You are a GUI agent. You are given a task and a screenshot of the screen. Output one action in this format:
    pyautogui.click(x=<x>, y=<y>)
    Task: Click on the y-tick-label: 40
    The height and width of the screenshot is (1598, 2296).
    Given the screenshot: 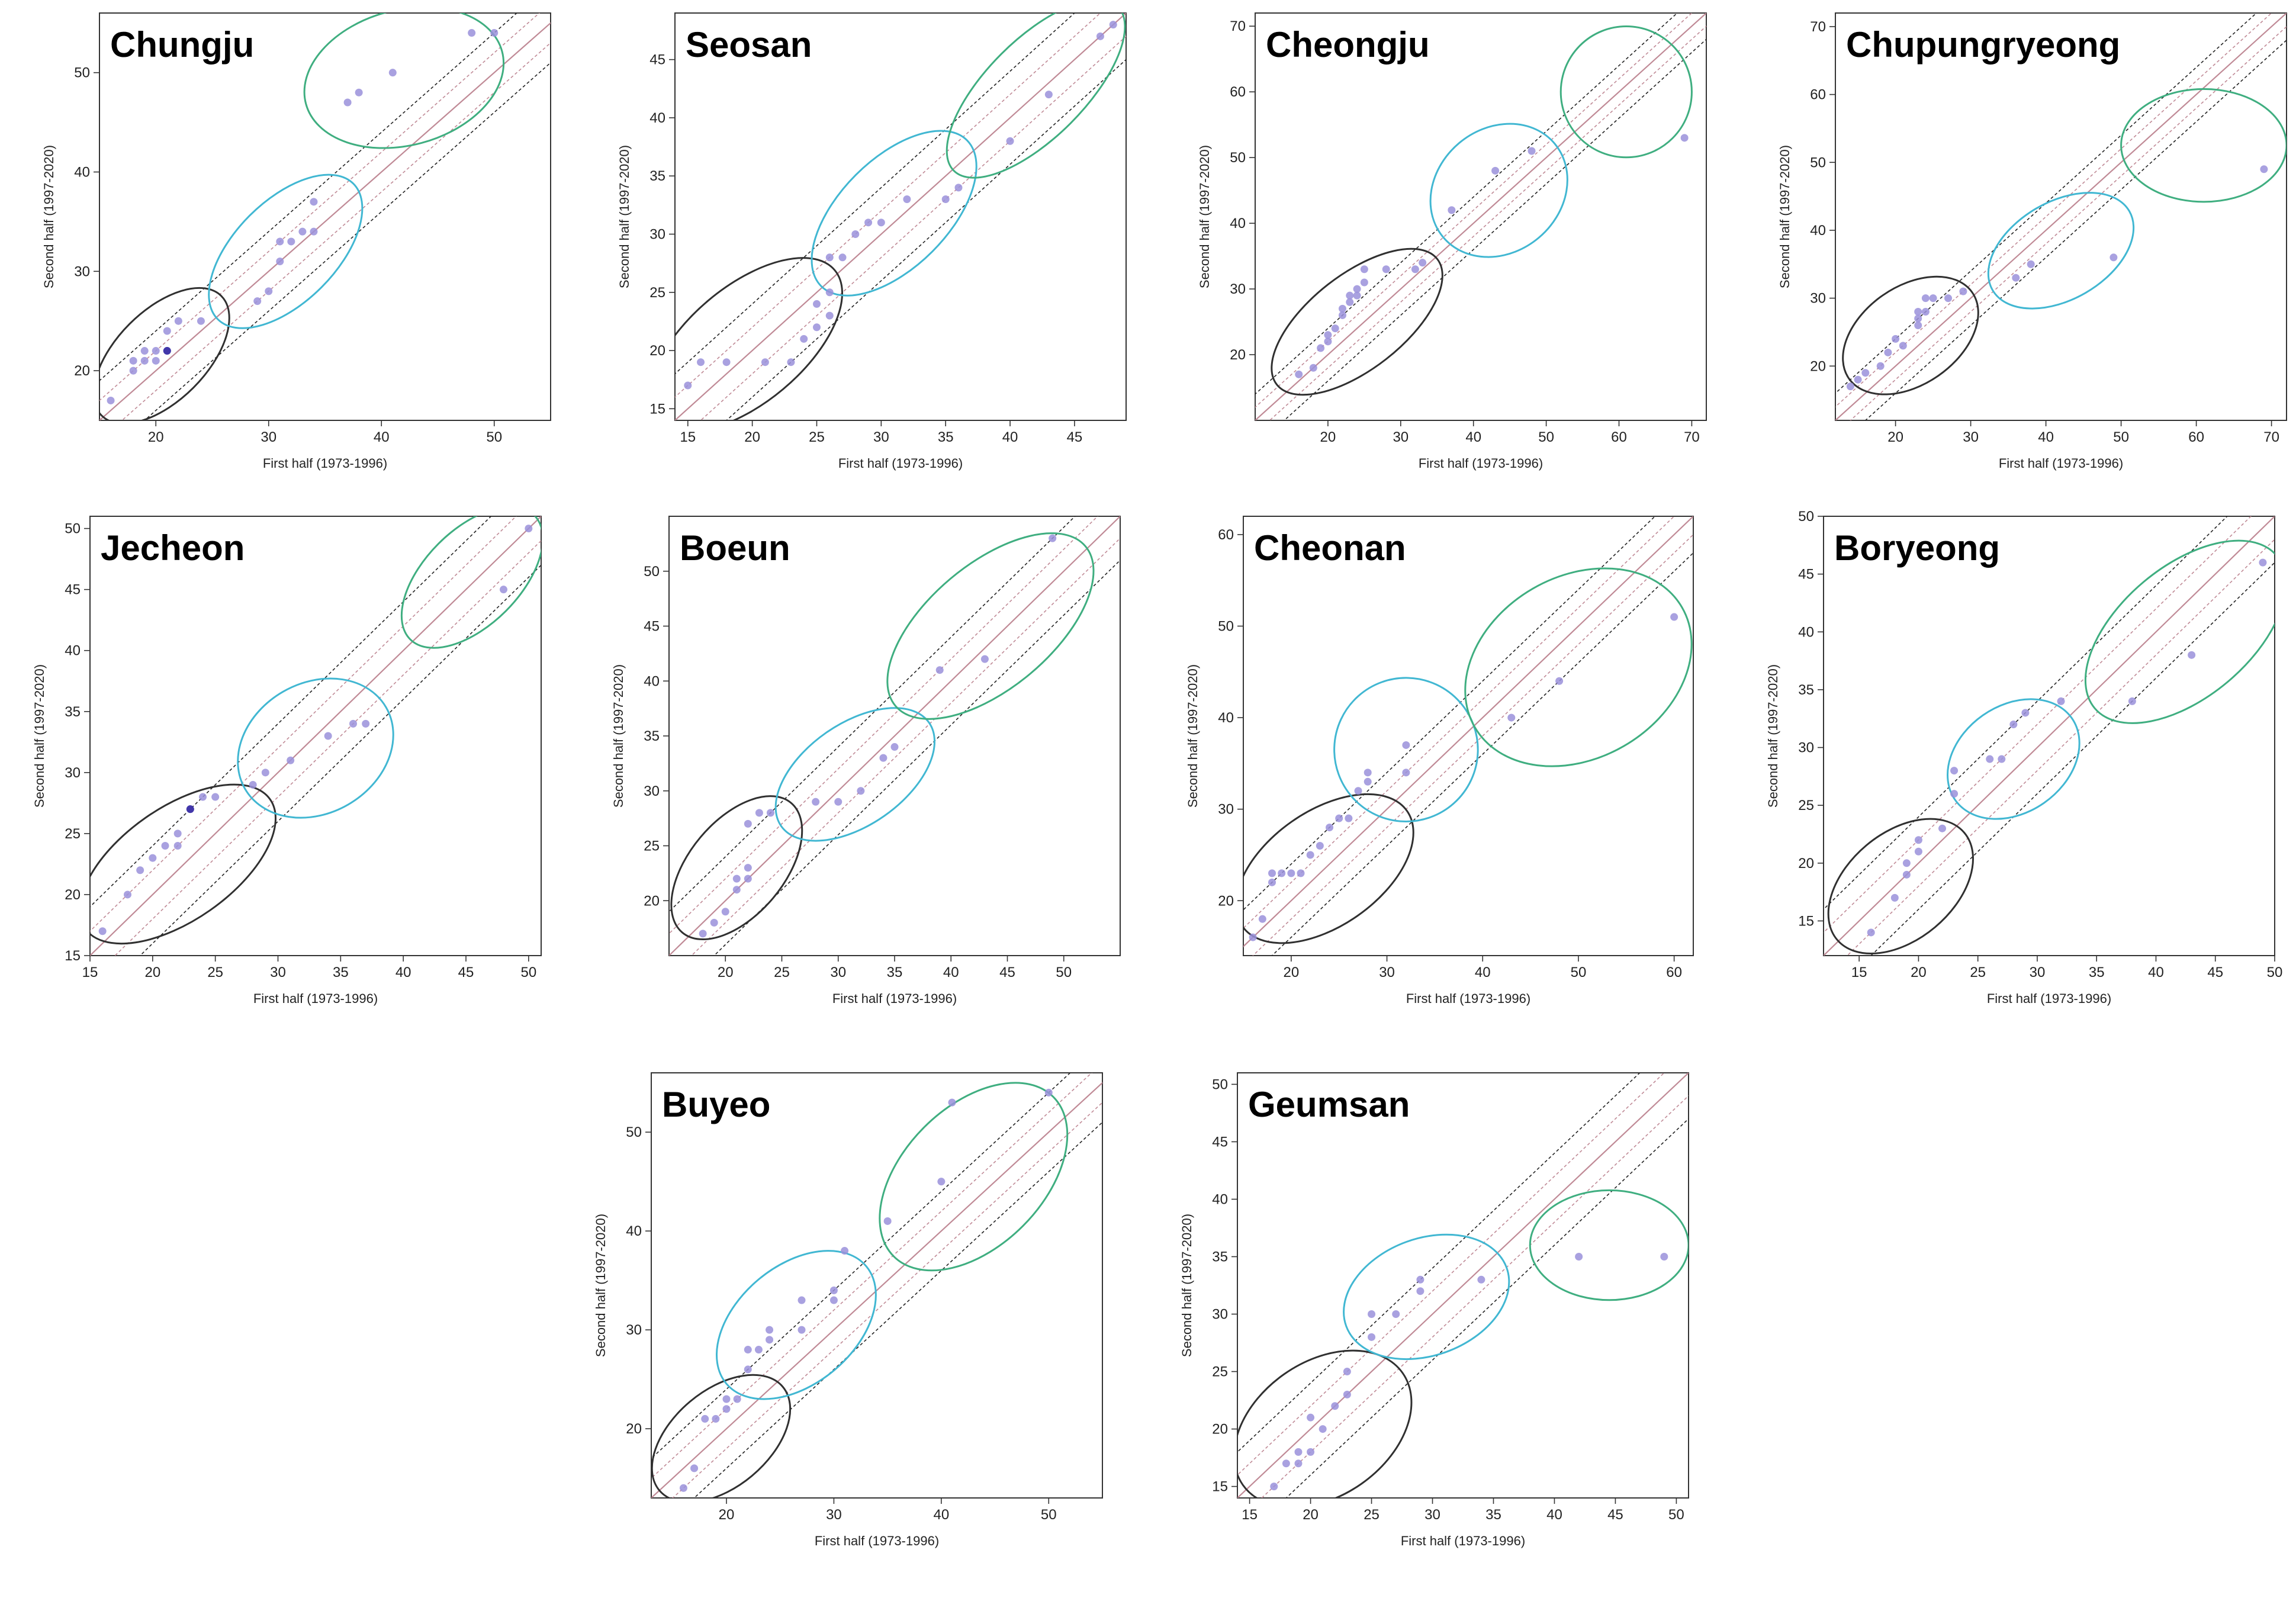 What is the action you would take?
    pyautogui.click(x=1818, y=231)
    